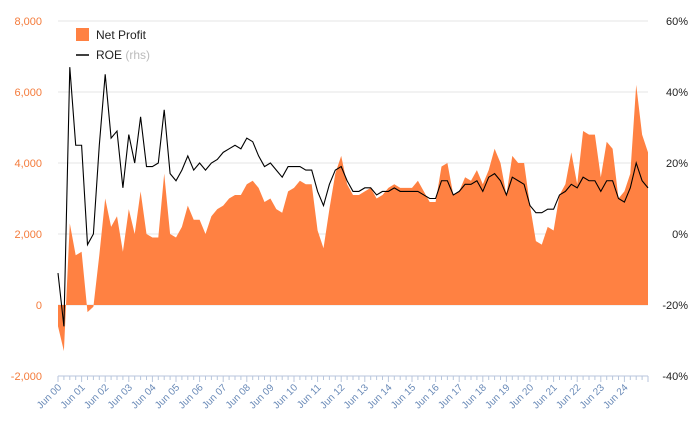  I want to click on x-tick-label-3: Jun 03, so click(120, 396).